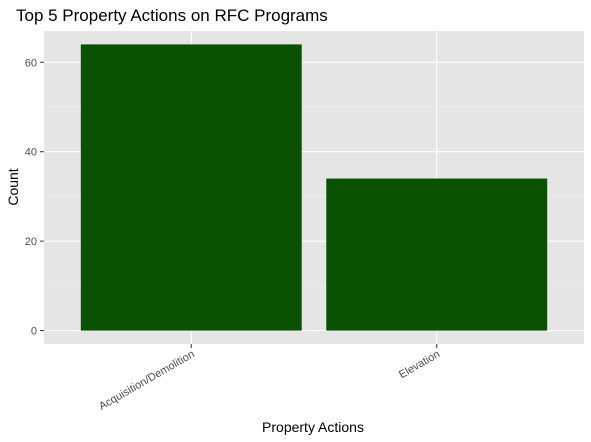  I want to click on x-tick-label: Acquisition/Demolition, so click(147, 380).